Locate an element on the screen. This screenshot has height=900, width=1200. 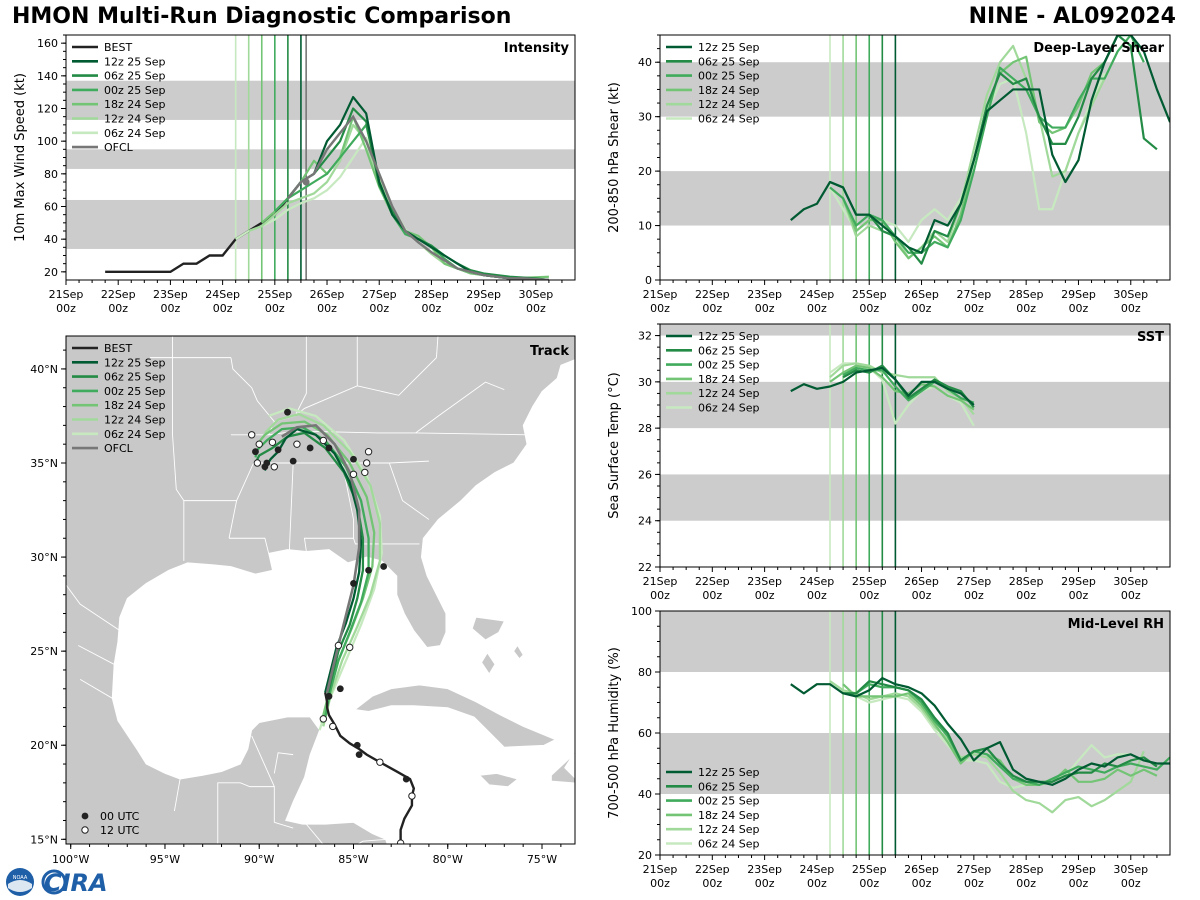
track-line is located at coordinates (312, 572).